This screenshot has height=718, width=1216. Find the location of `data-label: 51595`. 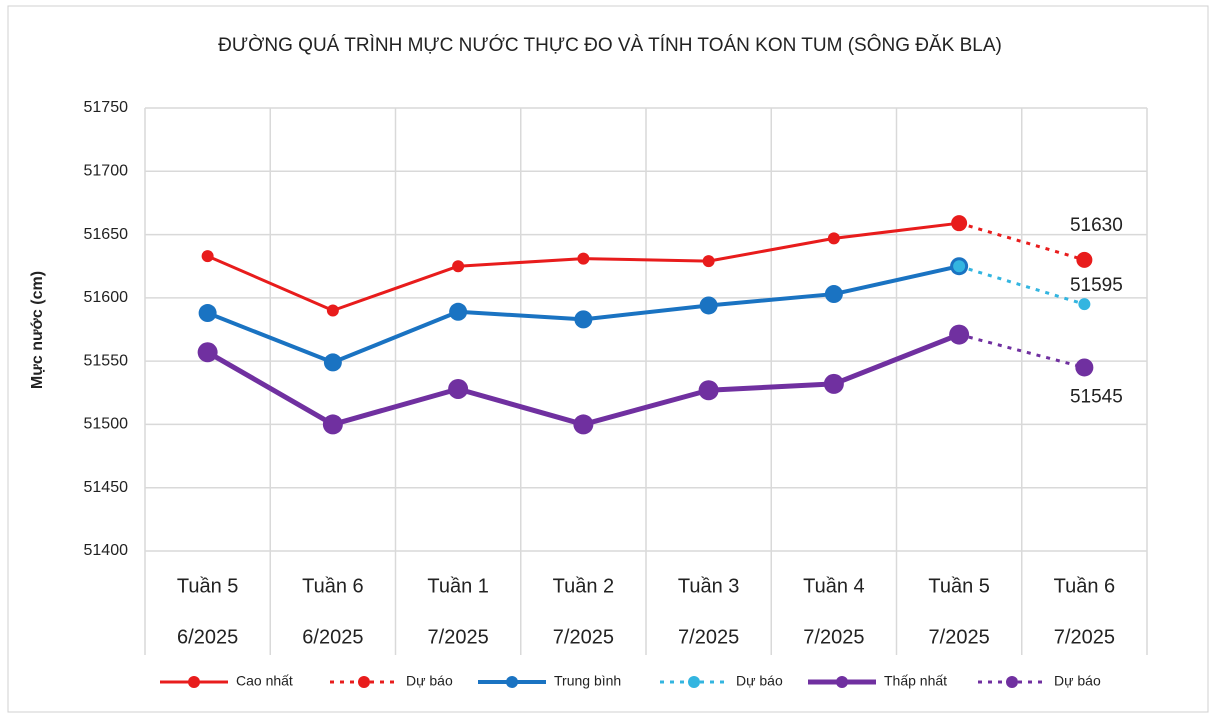

data-label: 51595 is located at coordinates (1096, 285).